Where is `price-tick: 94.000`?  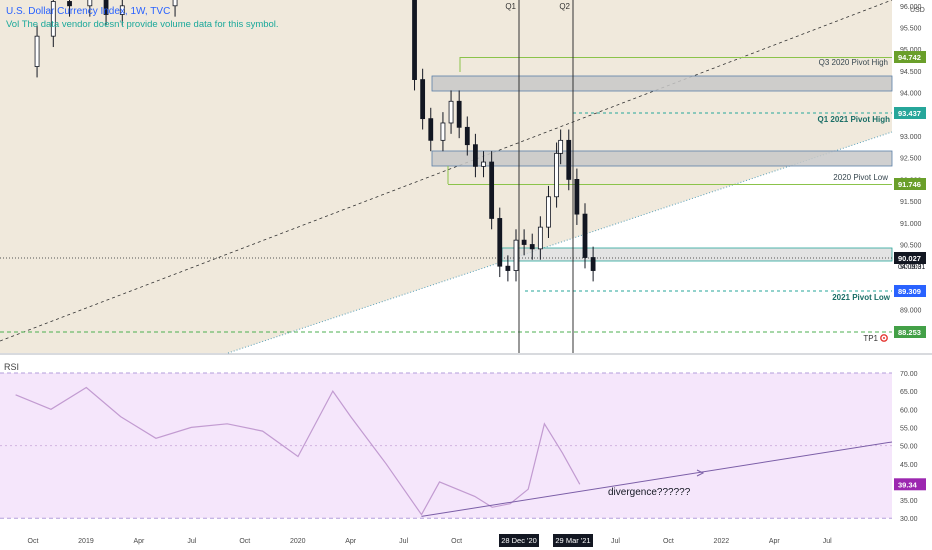
price-tick: 94.000 is located at coordinates (911, 94).